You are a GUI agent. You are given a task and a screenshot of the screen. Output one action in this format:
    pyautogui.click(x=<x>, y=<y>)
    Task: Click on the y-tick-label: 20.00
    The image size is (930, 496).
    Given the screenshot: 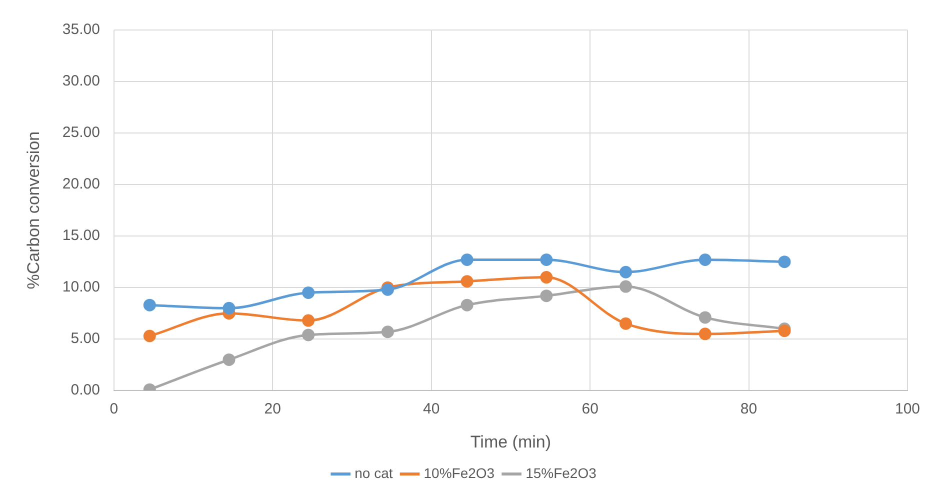 What is the action you would take?
    pyautogui.click(x=81, y=184)
    